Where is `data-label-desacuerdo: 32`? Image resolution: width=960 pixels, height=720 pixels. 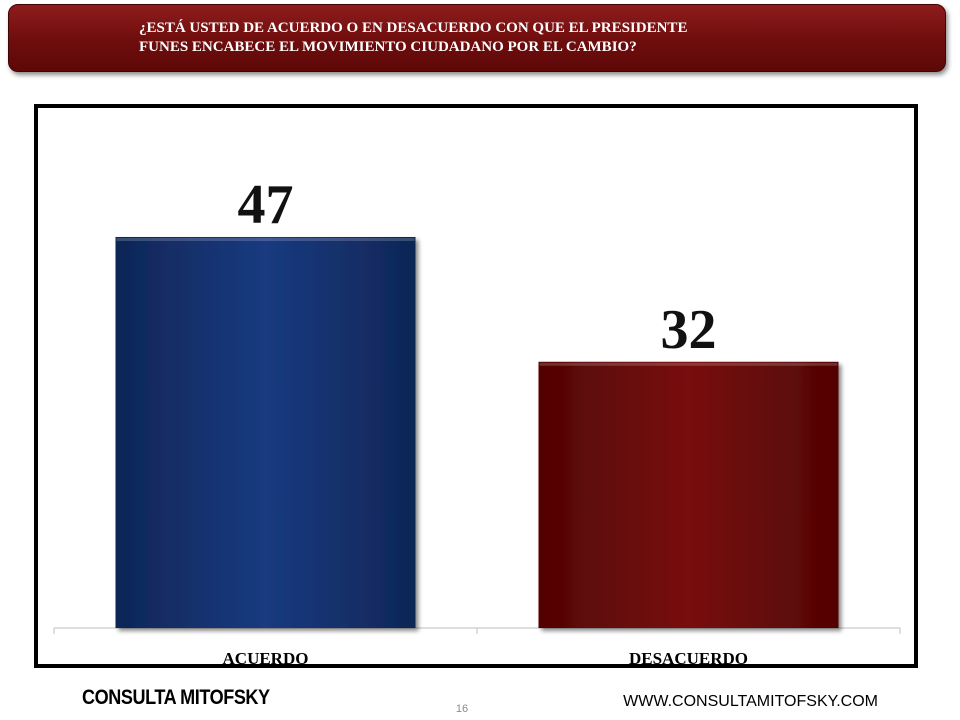 data-label-desacuerdo: 32 is located at coordinates (689, 330).